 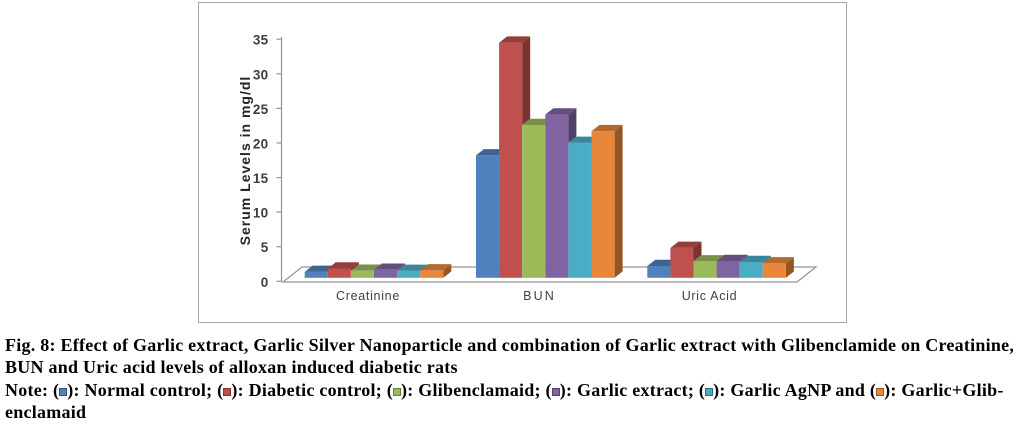 I want to click on svg-text: 25, so click(x=261, y=109).